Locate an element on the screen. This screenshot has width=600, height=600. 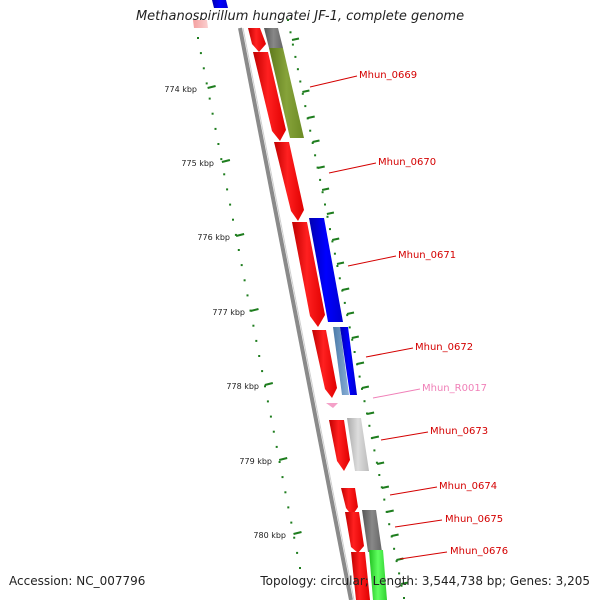
gene-label-mhun-0674: Mhun_0674 is located at coordinates (468, 486).